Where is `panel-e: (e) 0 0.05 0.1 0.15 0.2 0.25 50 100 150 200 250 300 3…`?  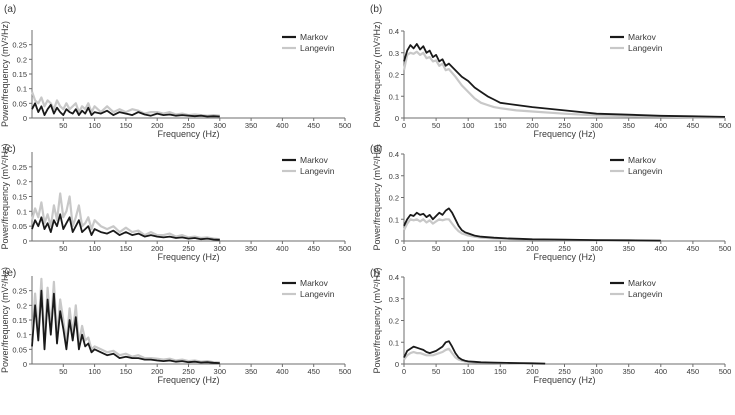 panel-e: (e) 0 0.05 0.1 0.15 0.2 0.25 50 100 150 200 250 300 3… is located at coordinates (175, 326).